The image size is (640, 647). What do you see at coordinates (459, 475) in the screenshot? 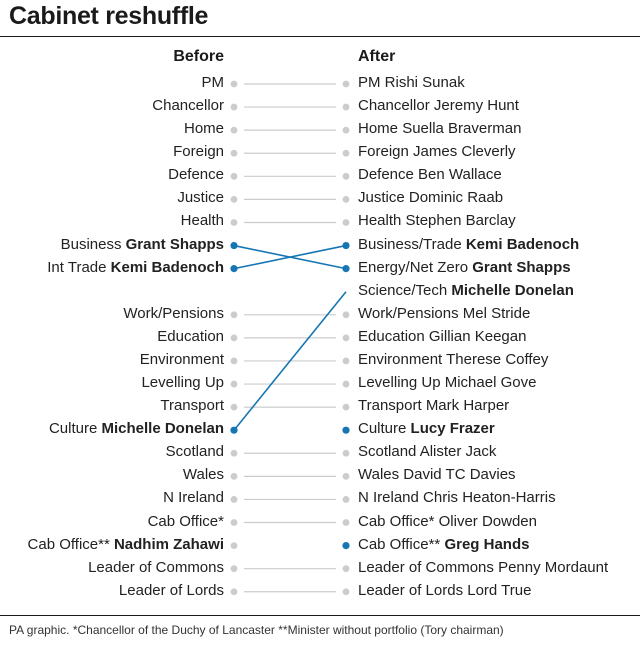
I see `after-minister-name: David TC Davies` at bounding box center [459, 475].